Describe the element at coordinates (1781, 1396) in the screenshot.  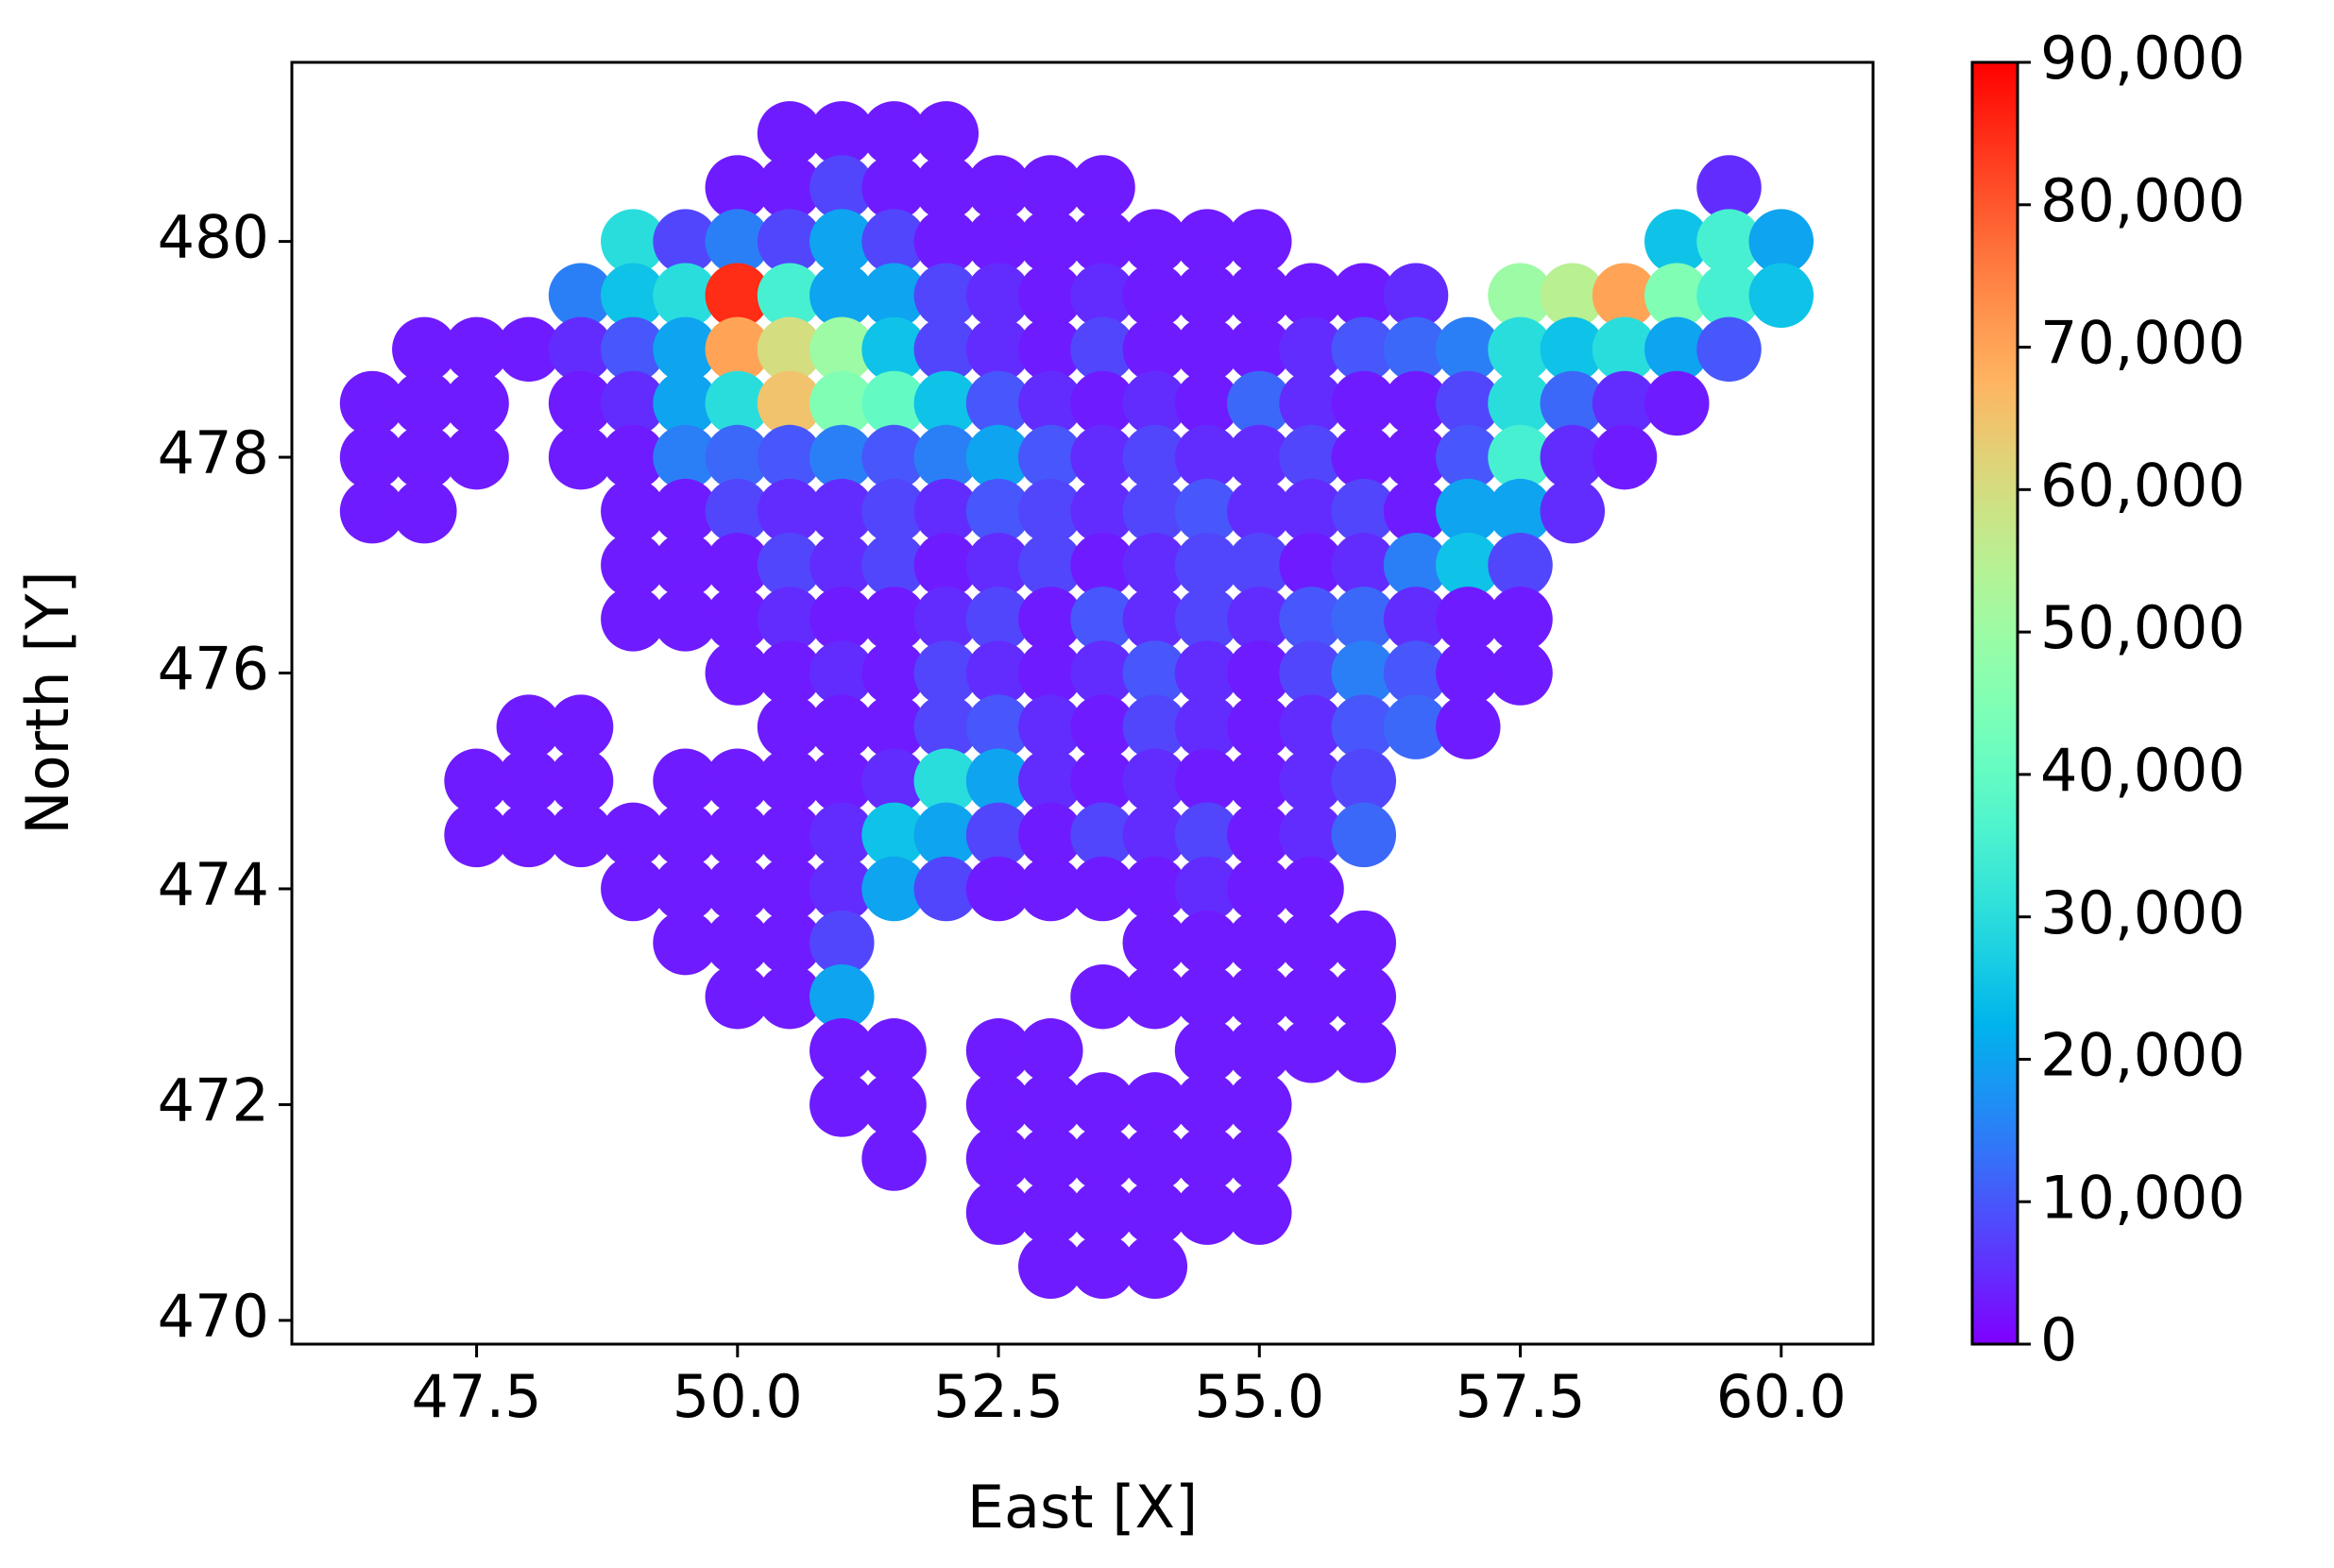
I see `x-tick-label: 60.0` at that location.